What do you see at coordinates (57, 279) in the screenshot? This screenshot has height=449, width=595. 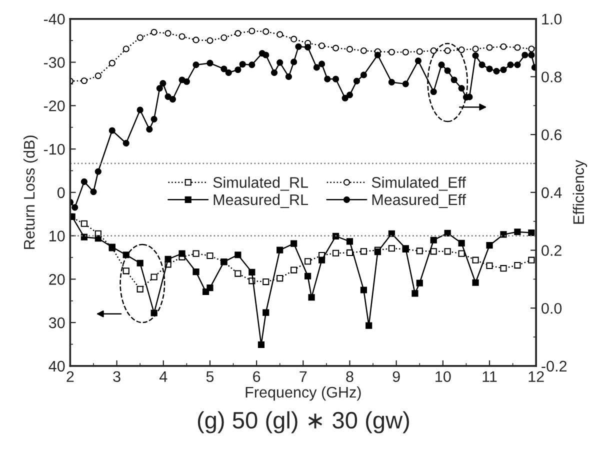 I see `y-tick-label: 20` at bounding box center [57, 279].